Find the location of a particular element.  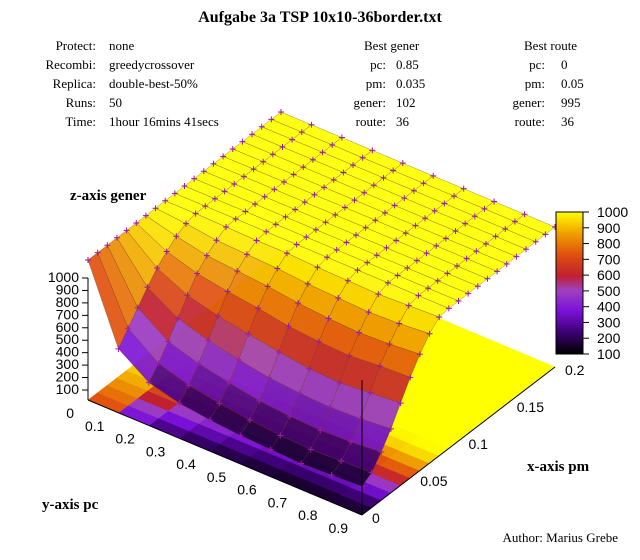

best-gener-header: Best gener is located at coordinates (392, 45).